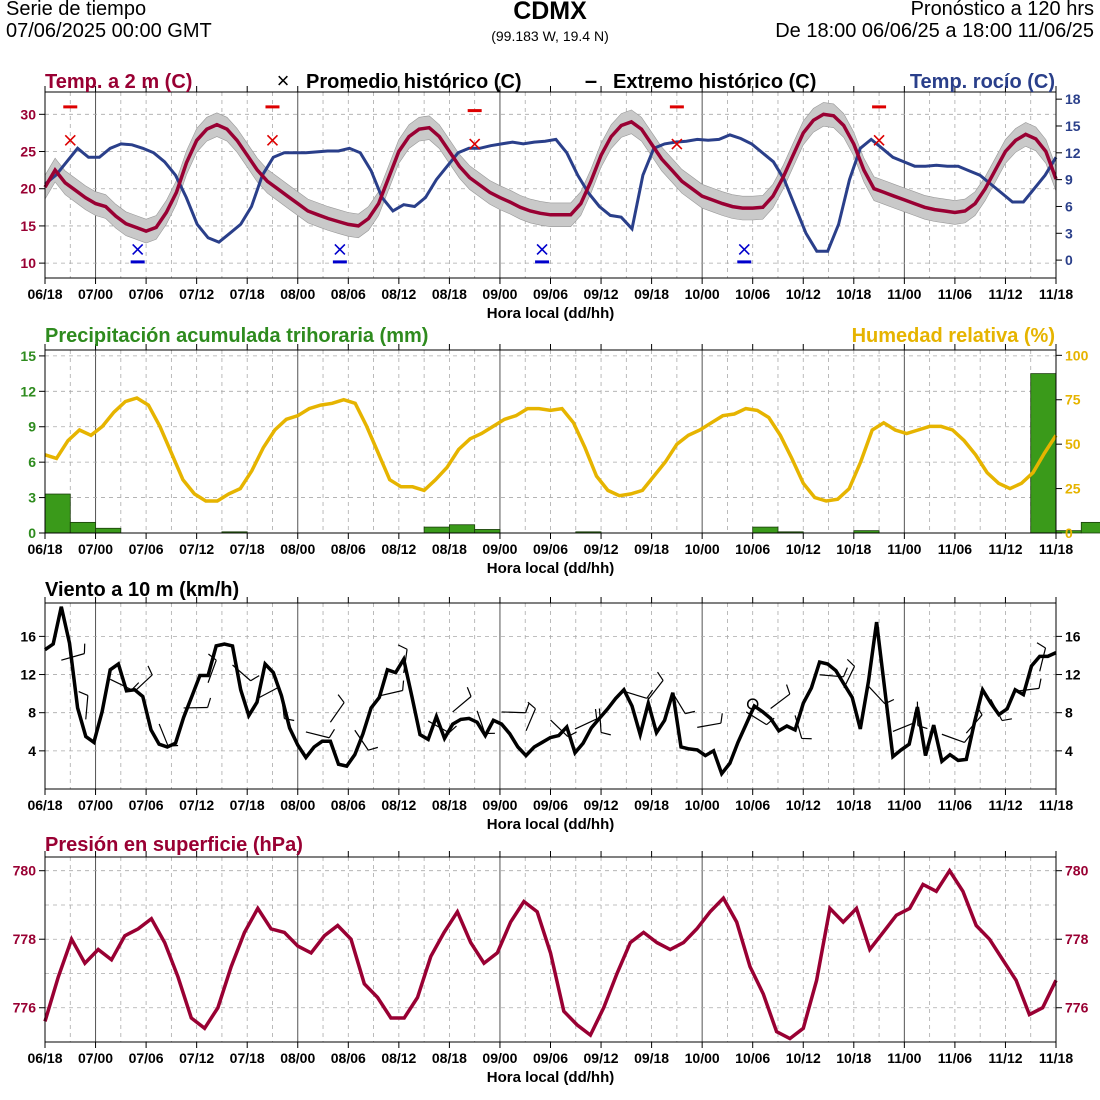 The image size is (1100, 1100). I want to click on temp-title: Temp. a 2 m (C), so click(118, 82).